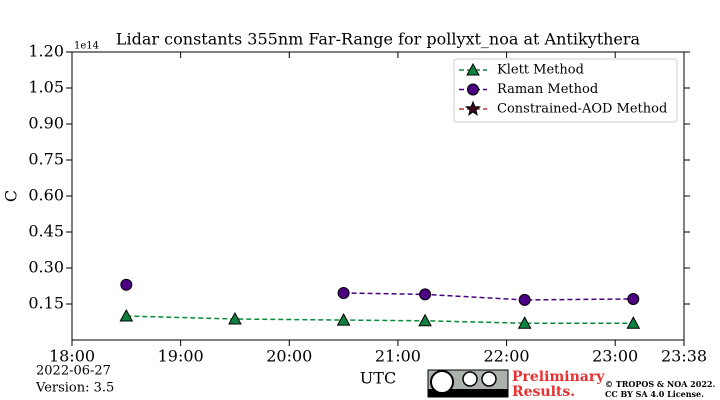  What do you see at coordinates (46, 51) in the screenshot?
I see `y-tick-label: 1.20` at bounding box center [46, 51].